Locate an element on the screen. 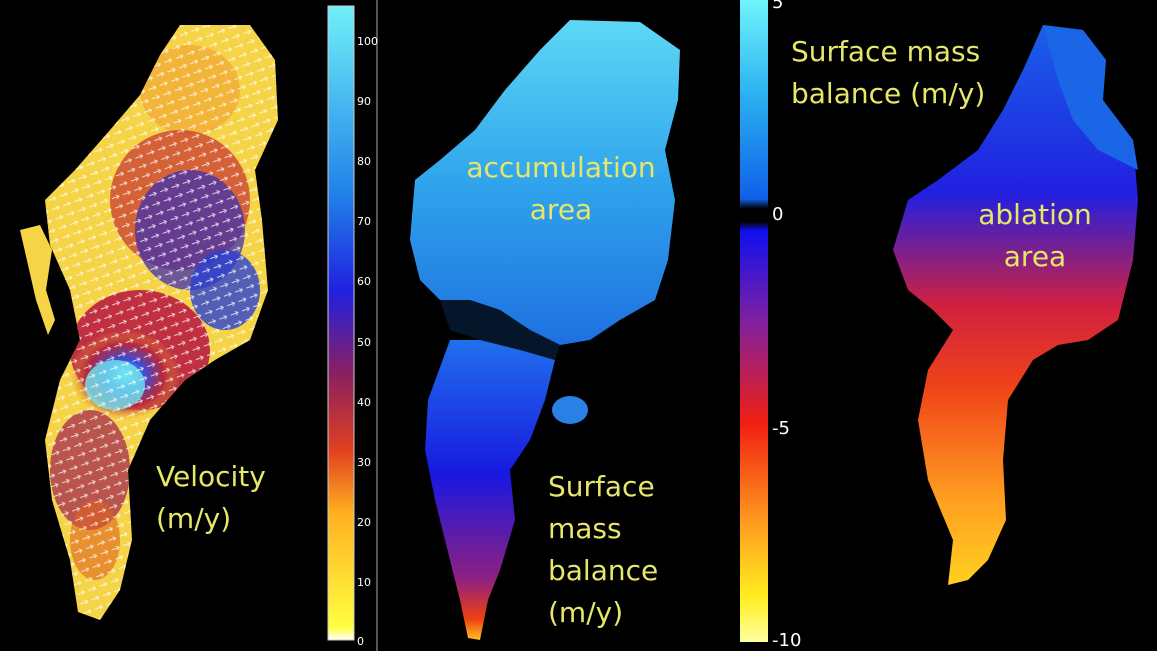 The width and height of the screenshot is (1157, 651). smb-tick: -10 is located at coordinates (787, 640).